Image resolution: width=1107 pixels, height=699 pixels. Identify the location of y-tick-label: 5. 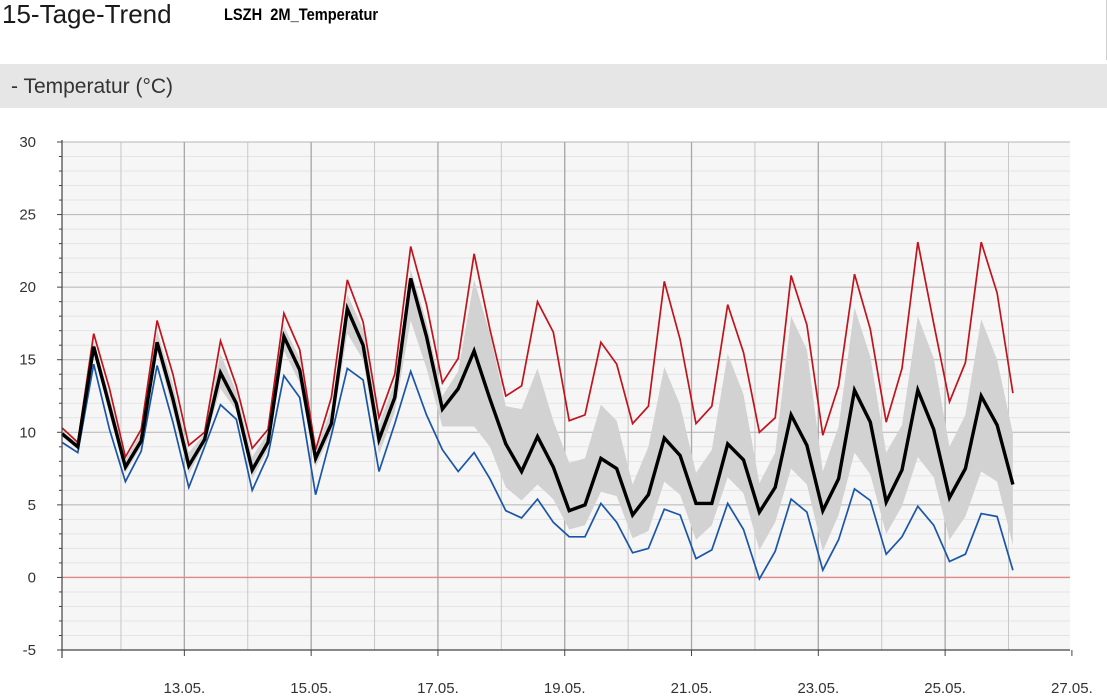
(32, 505).